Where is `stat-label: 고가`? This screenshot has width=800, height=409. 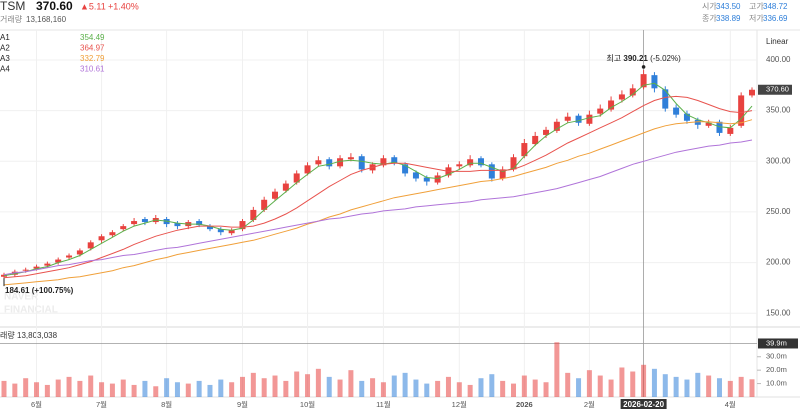
stat-label: 고가 is located at coordinates (756, 6).